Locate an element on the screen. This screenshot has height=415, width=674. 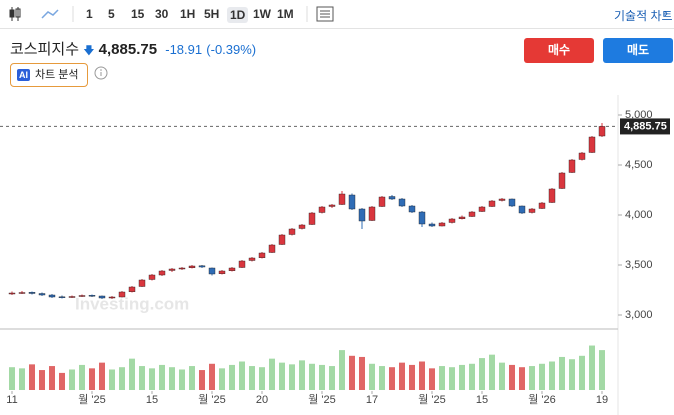
ai-analysis-button: AI 차트 분석 is located at coordinates (49, 75).